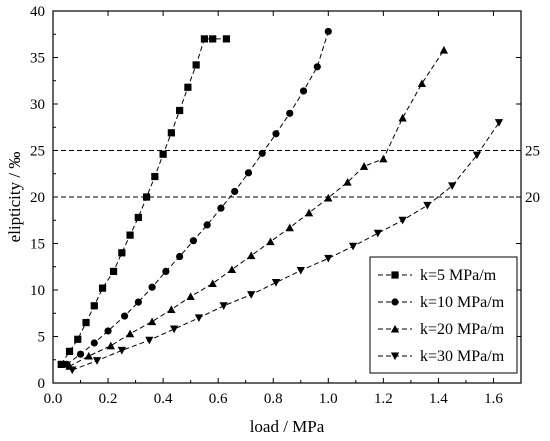 Image resolution: width=550 pixels, height=441 pixels. I want to click on legend: k=5 MPa/m k=10 MPa/m k=20 MPa/m k=30 MPa/m, so click(443, 315).